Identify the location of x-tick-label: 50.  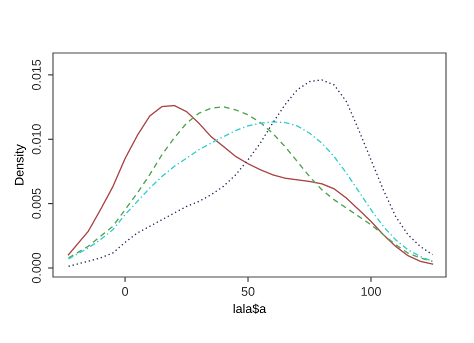
(248, 291).